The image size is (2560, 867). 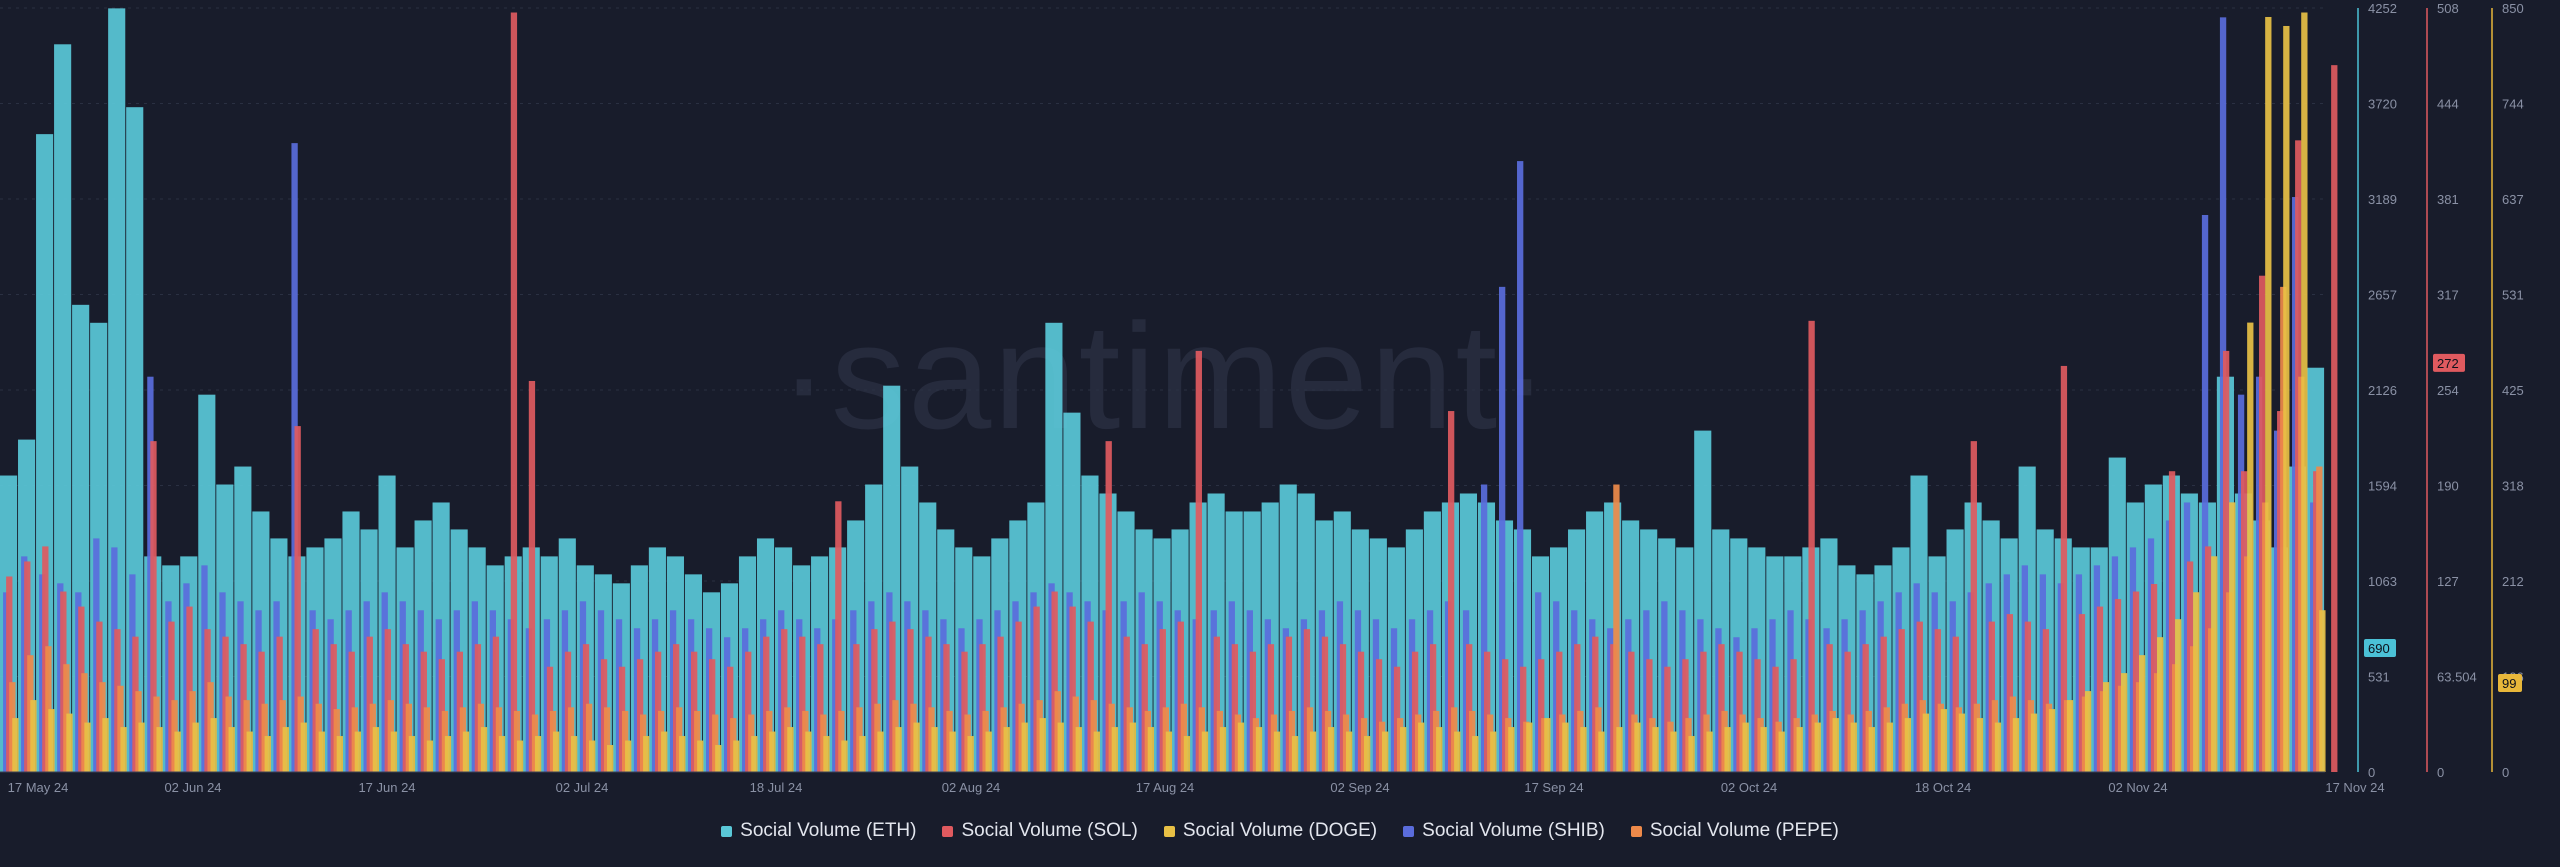 I want to click on value-badge-label: 99, so click(x=2509, y=683).